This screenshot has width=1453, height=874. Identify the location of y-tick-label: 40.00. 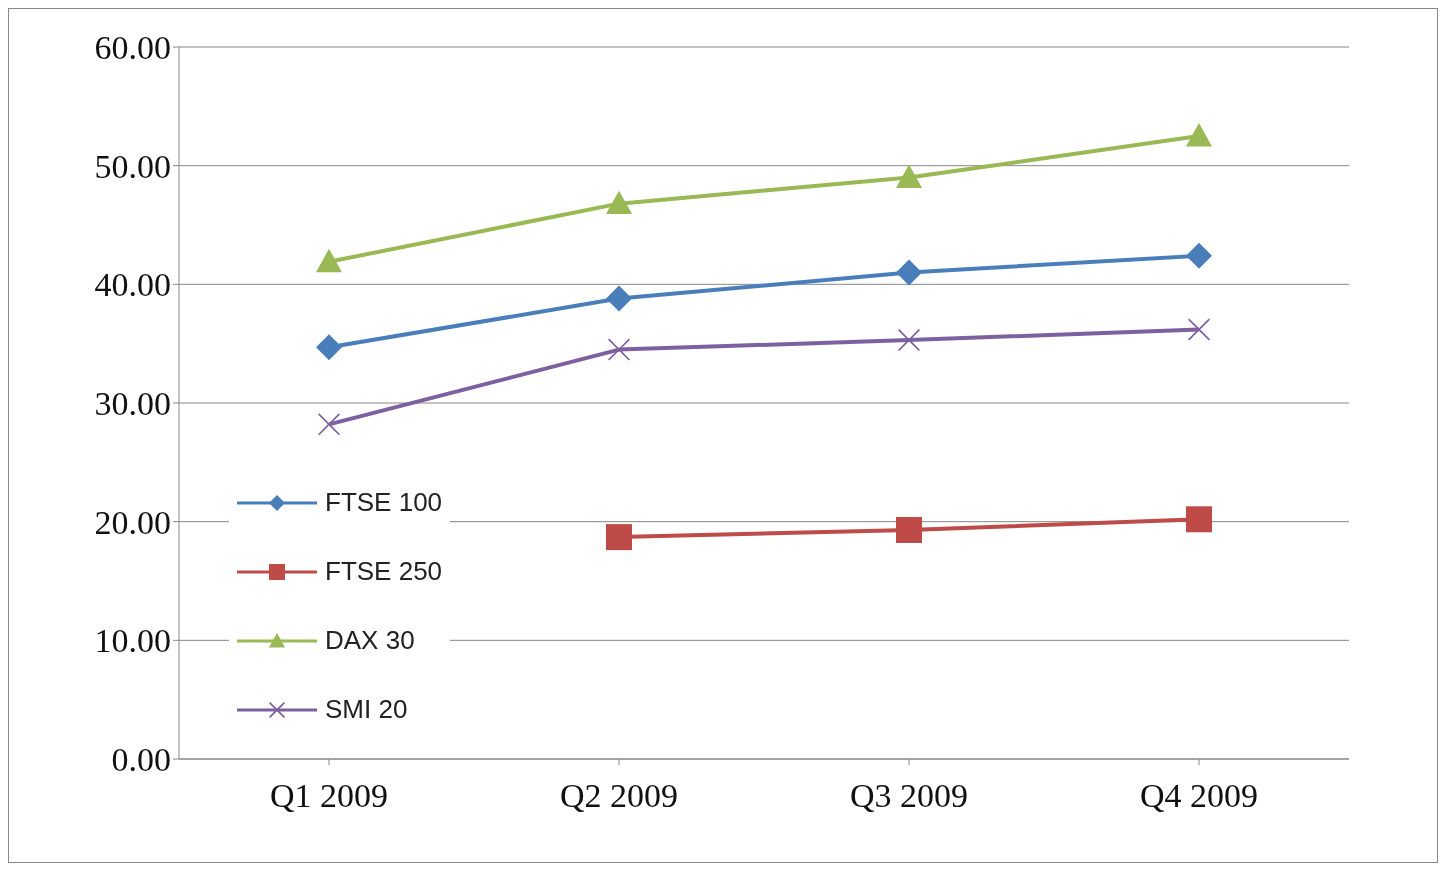
(132, 285).